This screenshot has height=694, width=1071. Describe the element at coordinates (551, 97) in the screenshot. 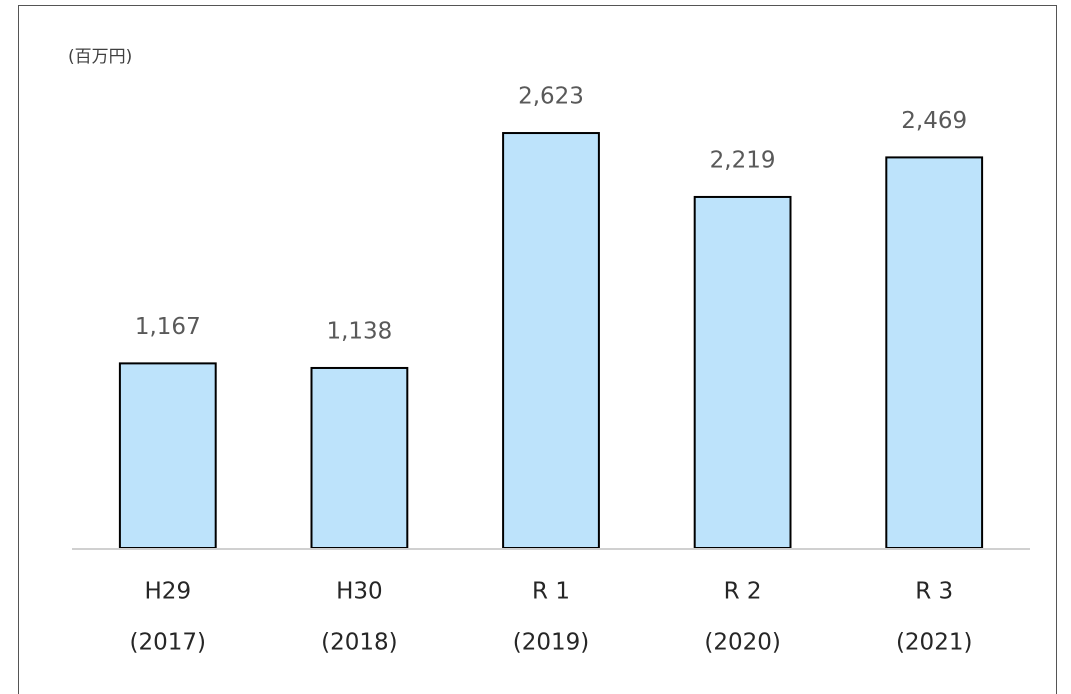

I see `data-label: 2,623` at that location.